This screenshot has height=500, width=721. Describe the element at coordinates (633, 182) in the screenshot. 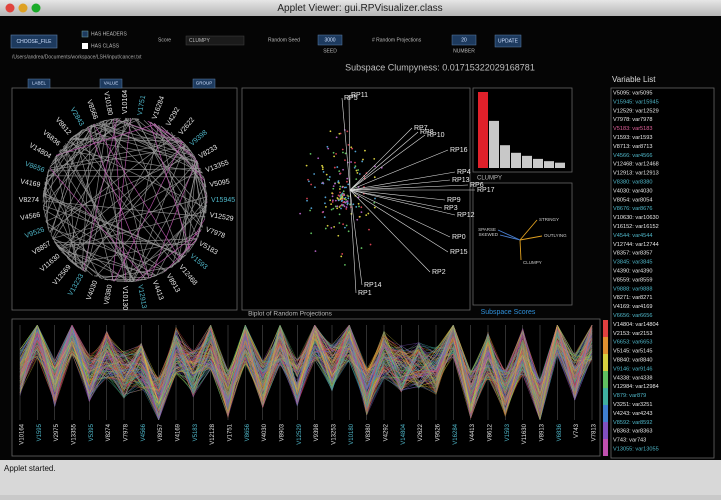

I see `variable-item: V8380: var8380` at that location.